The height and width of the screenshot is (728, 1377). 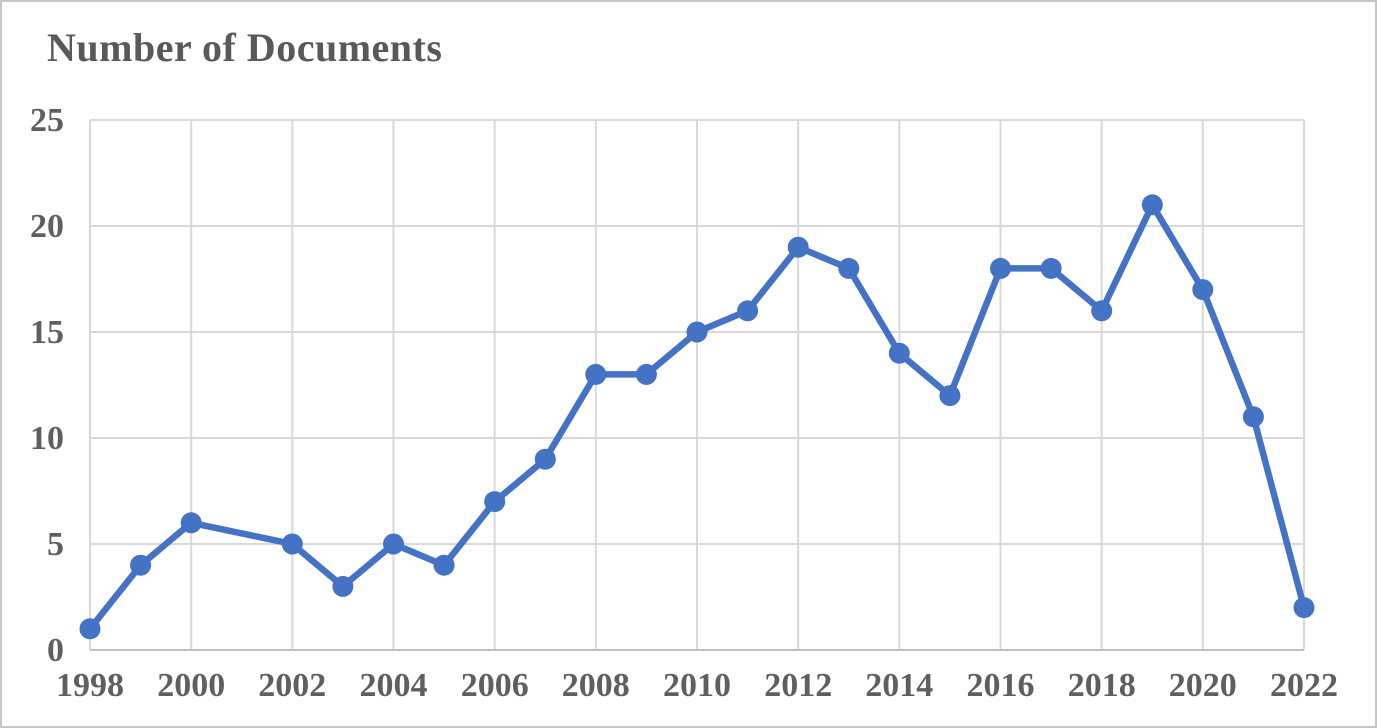 What do you see at coordinates (292, 544) in the screenshot?
I see `data-point-2002` at bounding box center [292, 544].